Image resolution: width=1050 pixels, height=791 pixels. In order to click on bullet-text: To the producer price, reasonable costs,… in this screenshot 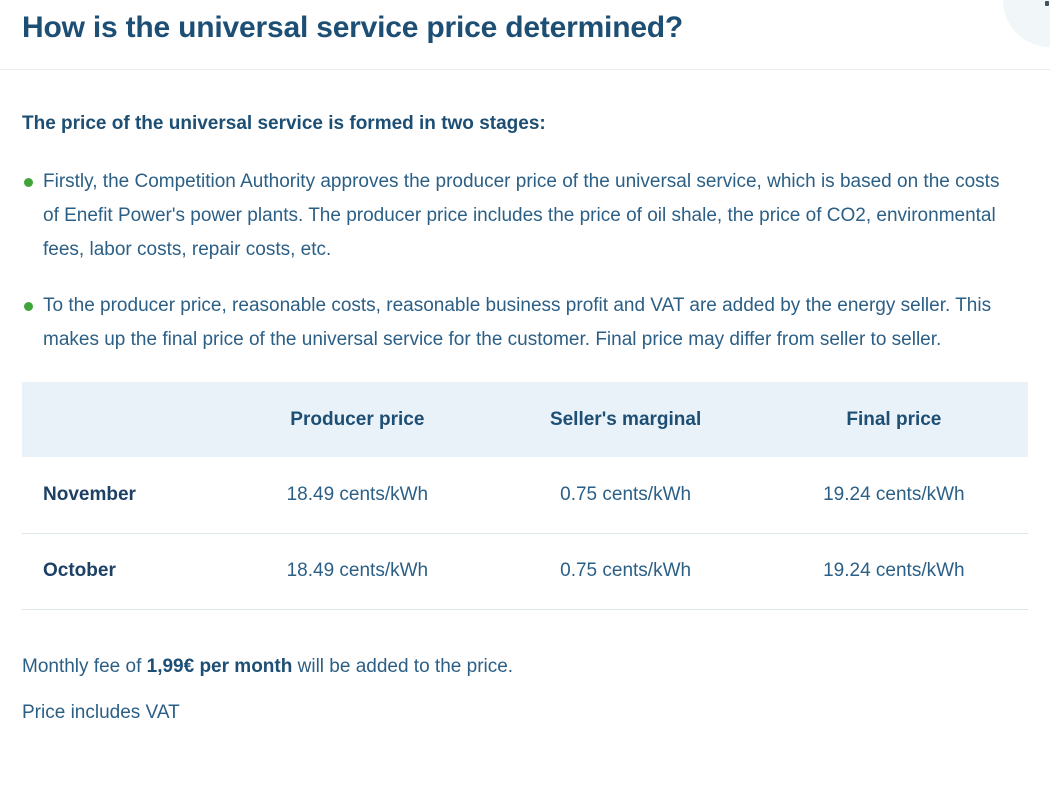, I will do `click(517, 322)`.